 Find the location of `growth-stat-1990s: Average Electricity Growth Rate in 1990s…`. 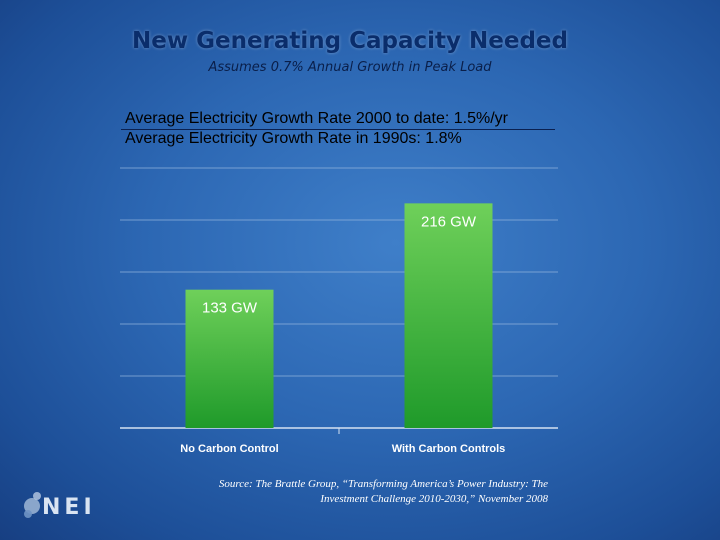

growth-stat-1990s: Average Electricity Growth Rate in 1990s… is located at coordinates (293, 138).